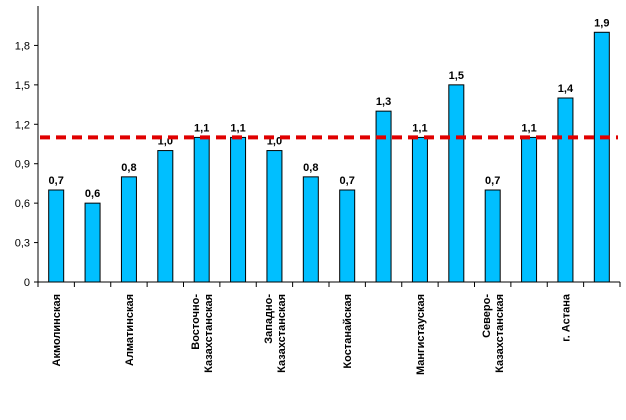 The image size is (626, 420). Describe the element at coordinates (383, 102) in the screenshot. I see `data-label: 1,3` at that location.